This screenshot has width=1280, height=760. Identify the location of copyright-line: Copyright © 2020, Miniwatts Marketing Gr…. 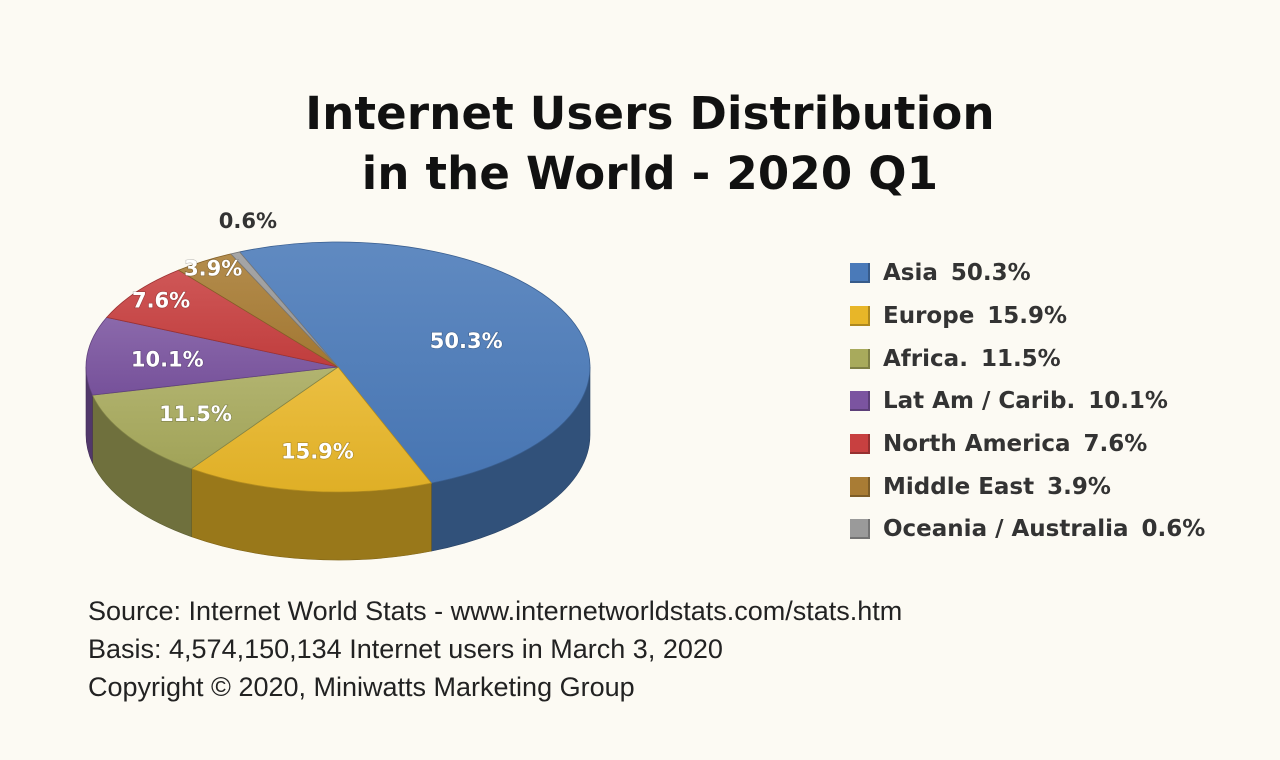
(361, 687).